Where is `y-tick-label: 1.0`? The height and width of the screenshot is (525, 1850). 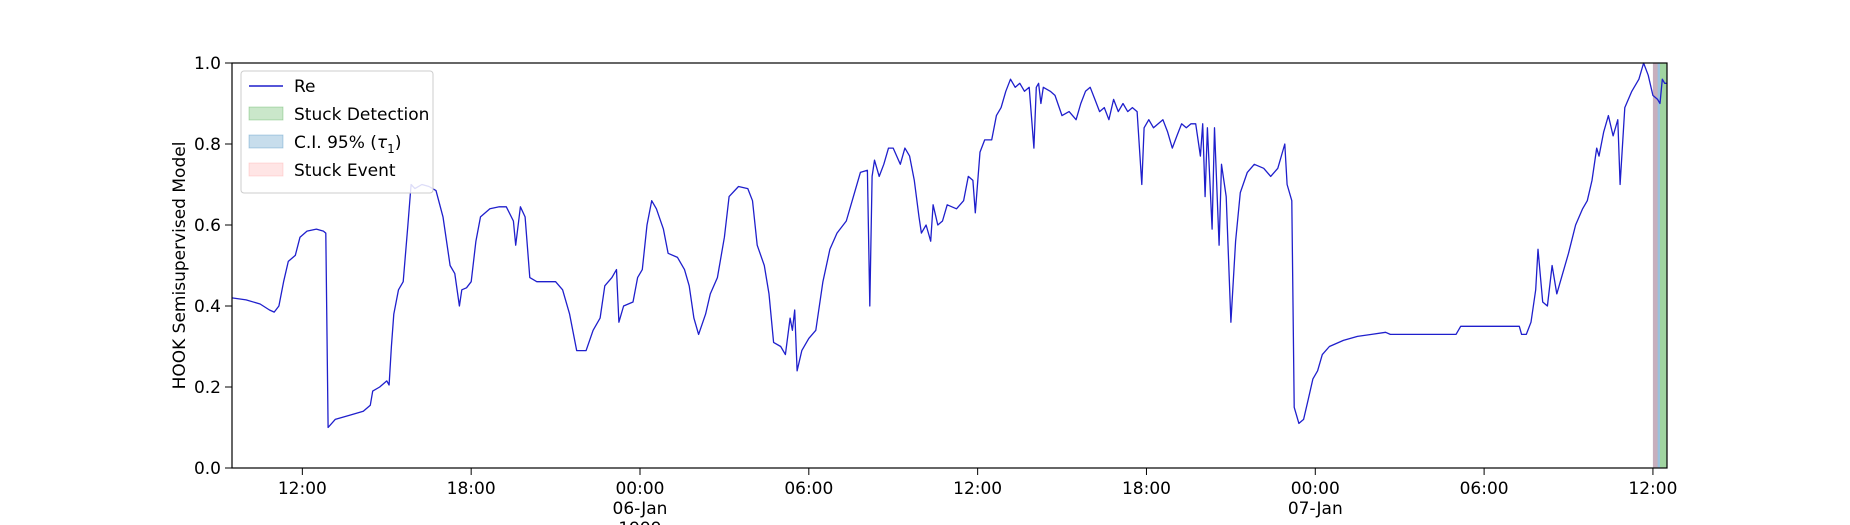 y-tick-label: 1.0 is located at coordinates (207, 64).